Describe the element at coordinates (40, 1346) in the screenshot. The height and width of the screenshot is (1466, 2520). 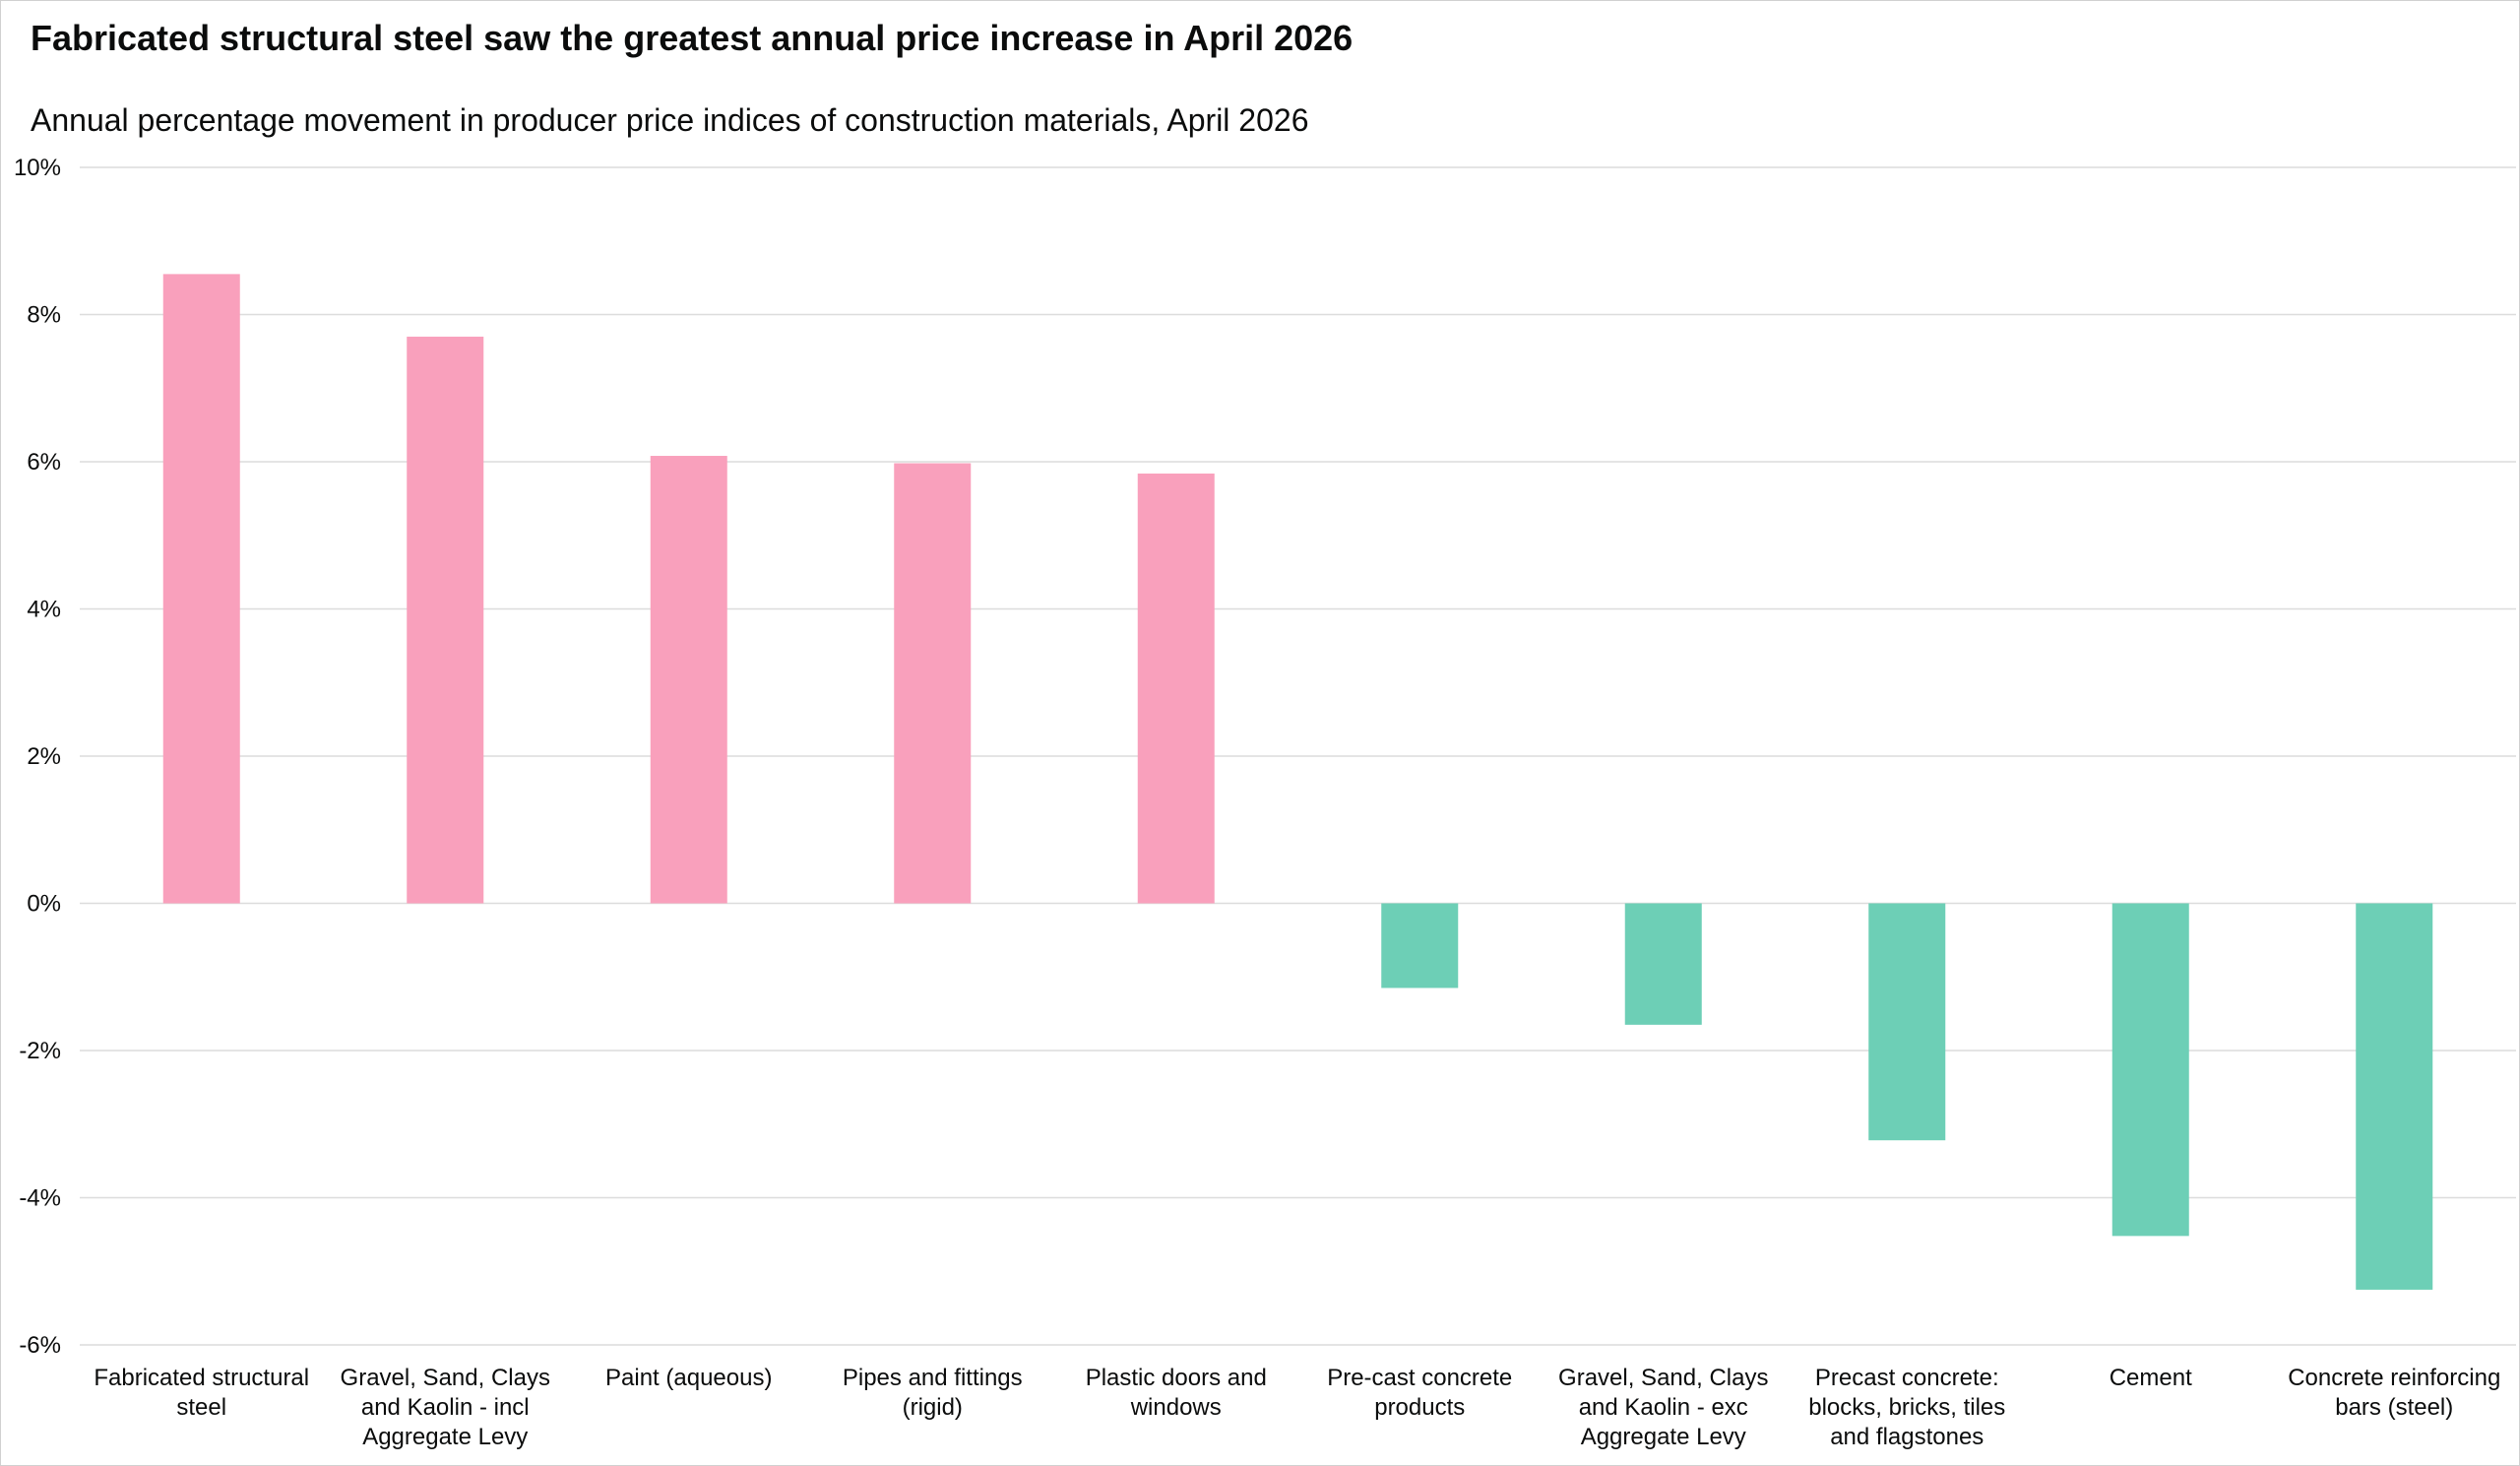
I see `y-tick-label: -6%` at that location.